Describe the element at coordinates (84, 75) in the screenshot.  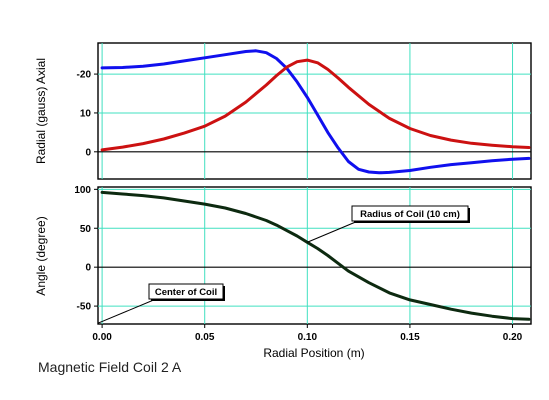
I see `top-ytick-label-2: -20` at that location.